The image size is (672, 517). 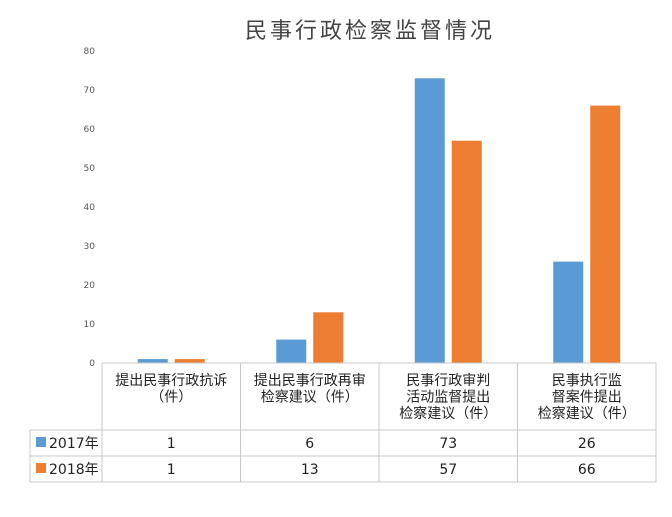 What do you see at coordinates (74, 470) in the screenshot?
I see `legend-label: 2018年` at bounding box center [74, 470].